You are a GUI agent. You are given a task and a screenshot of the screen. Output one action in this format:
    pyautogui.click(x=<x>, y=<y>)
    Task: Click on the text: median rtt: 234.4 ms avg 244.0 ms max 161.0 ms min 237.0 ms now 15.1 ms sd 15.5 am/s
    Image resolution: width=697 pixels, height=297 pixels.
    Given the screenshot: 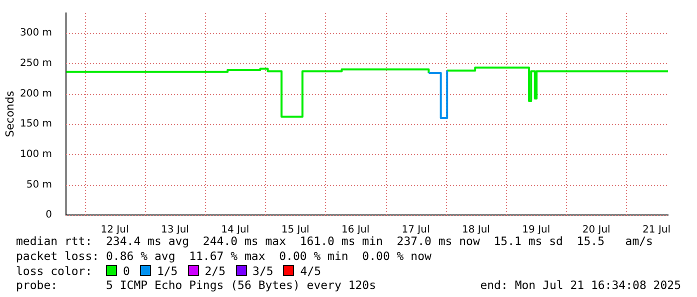 What is the action you would take?
    pyautogui.click(x=334, y=241)
    